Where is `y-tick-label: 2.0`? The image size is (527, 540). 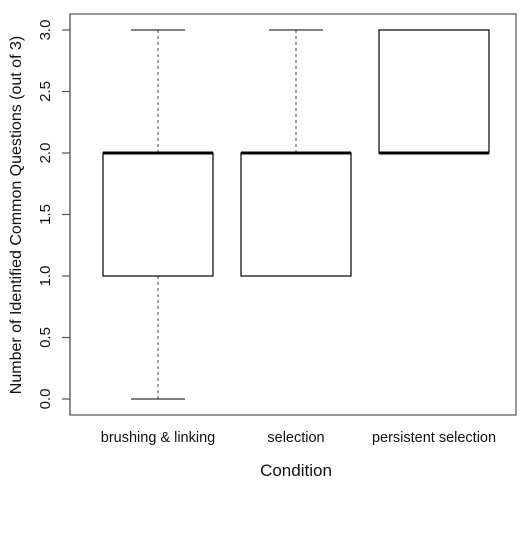 y-tick-label: 2.0 is located at coordinates (45, 153).